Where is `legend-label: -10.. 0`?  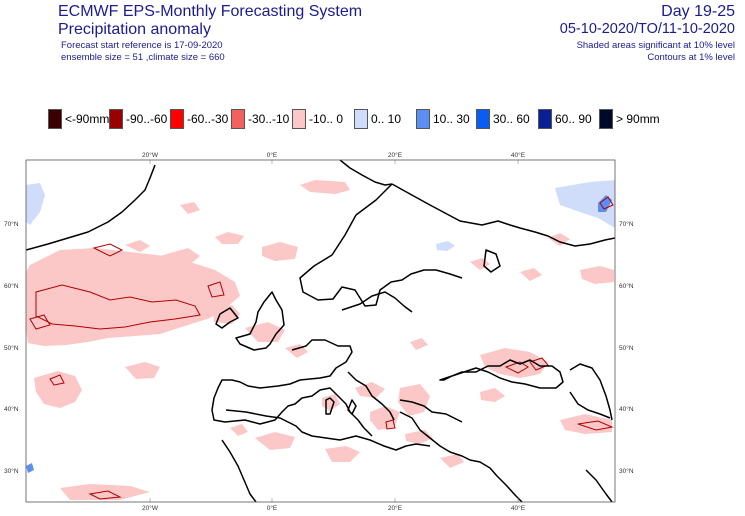 legend-label: -10.. 0 is located at coordinates (326, 119).